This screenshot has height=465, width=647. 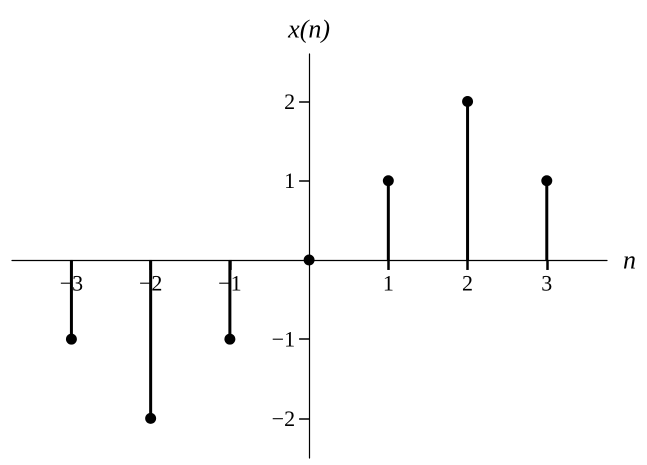 I want to click on x-axis-title: n, so click(x=629, y=259).